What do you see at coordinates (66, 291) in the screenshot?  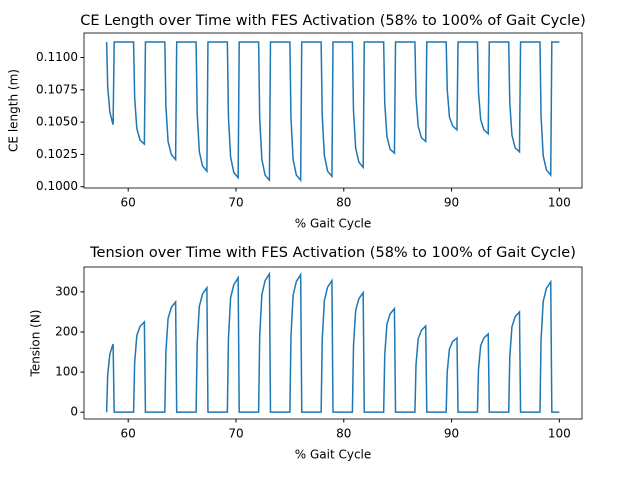 I see `y-tick-label: 300` at bounding box center [66, 291].